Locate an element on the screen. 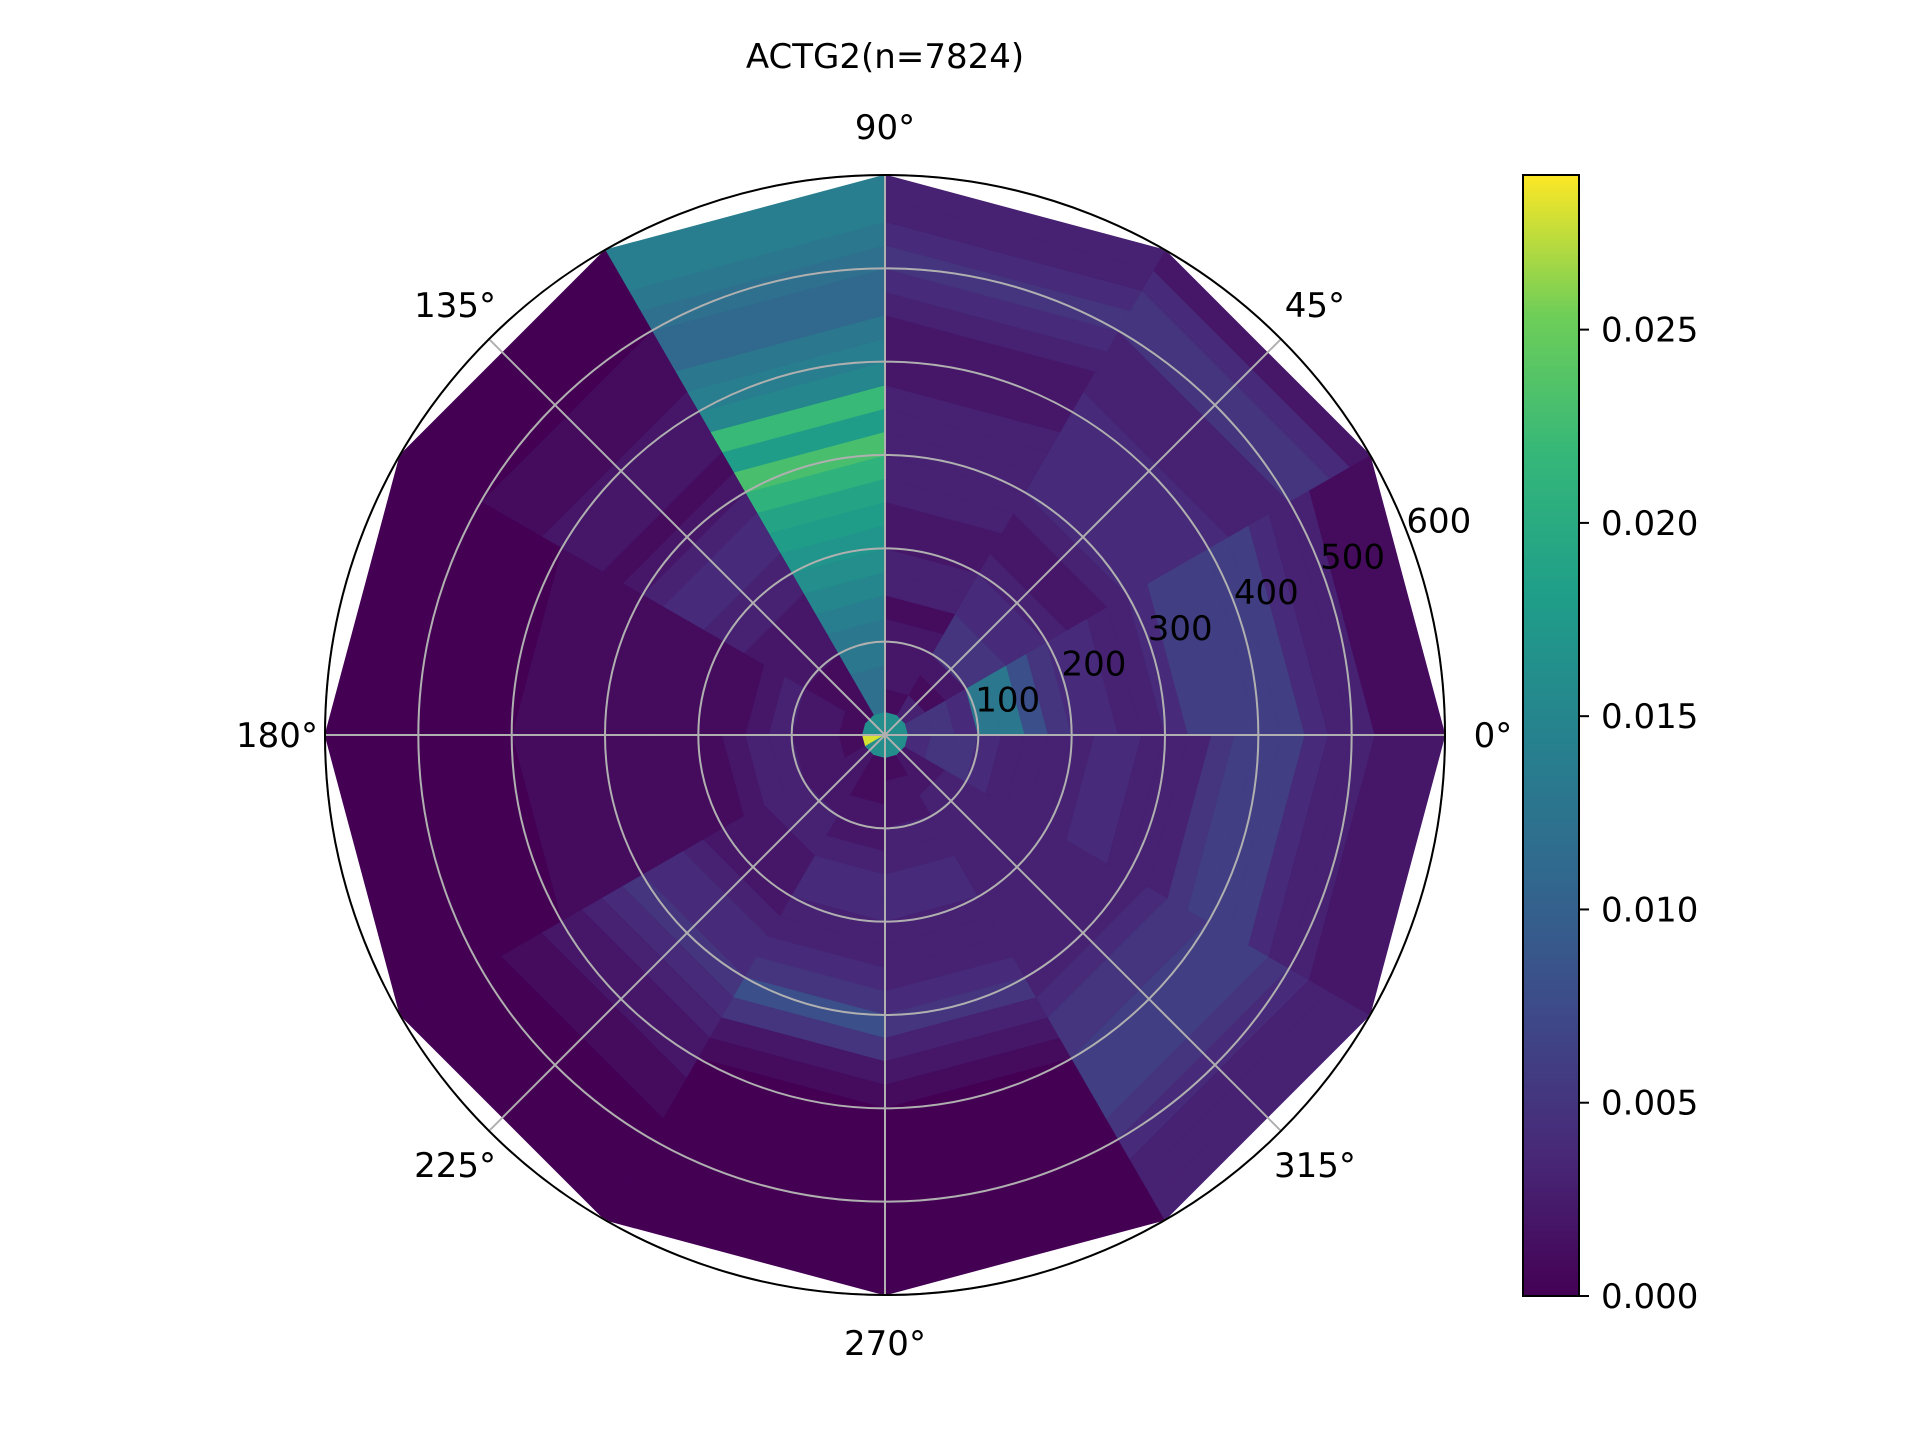 This screenshot has width=1920, height=1440. chart-title: ACTG2(n=7824) is located at coordinates (885, 57).